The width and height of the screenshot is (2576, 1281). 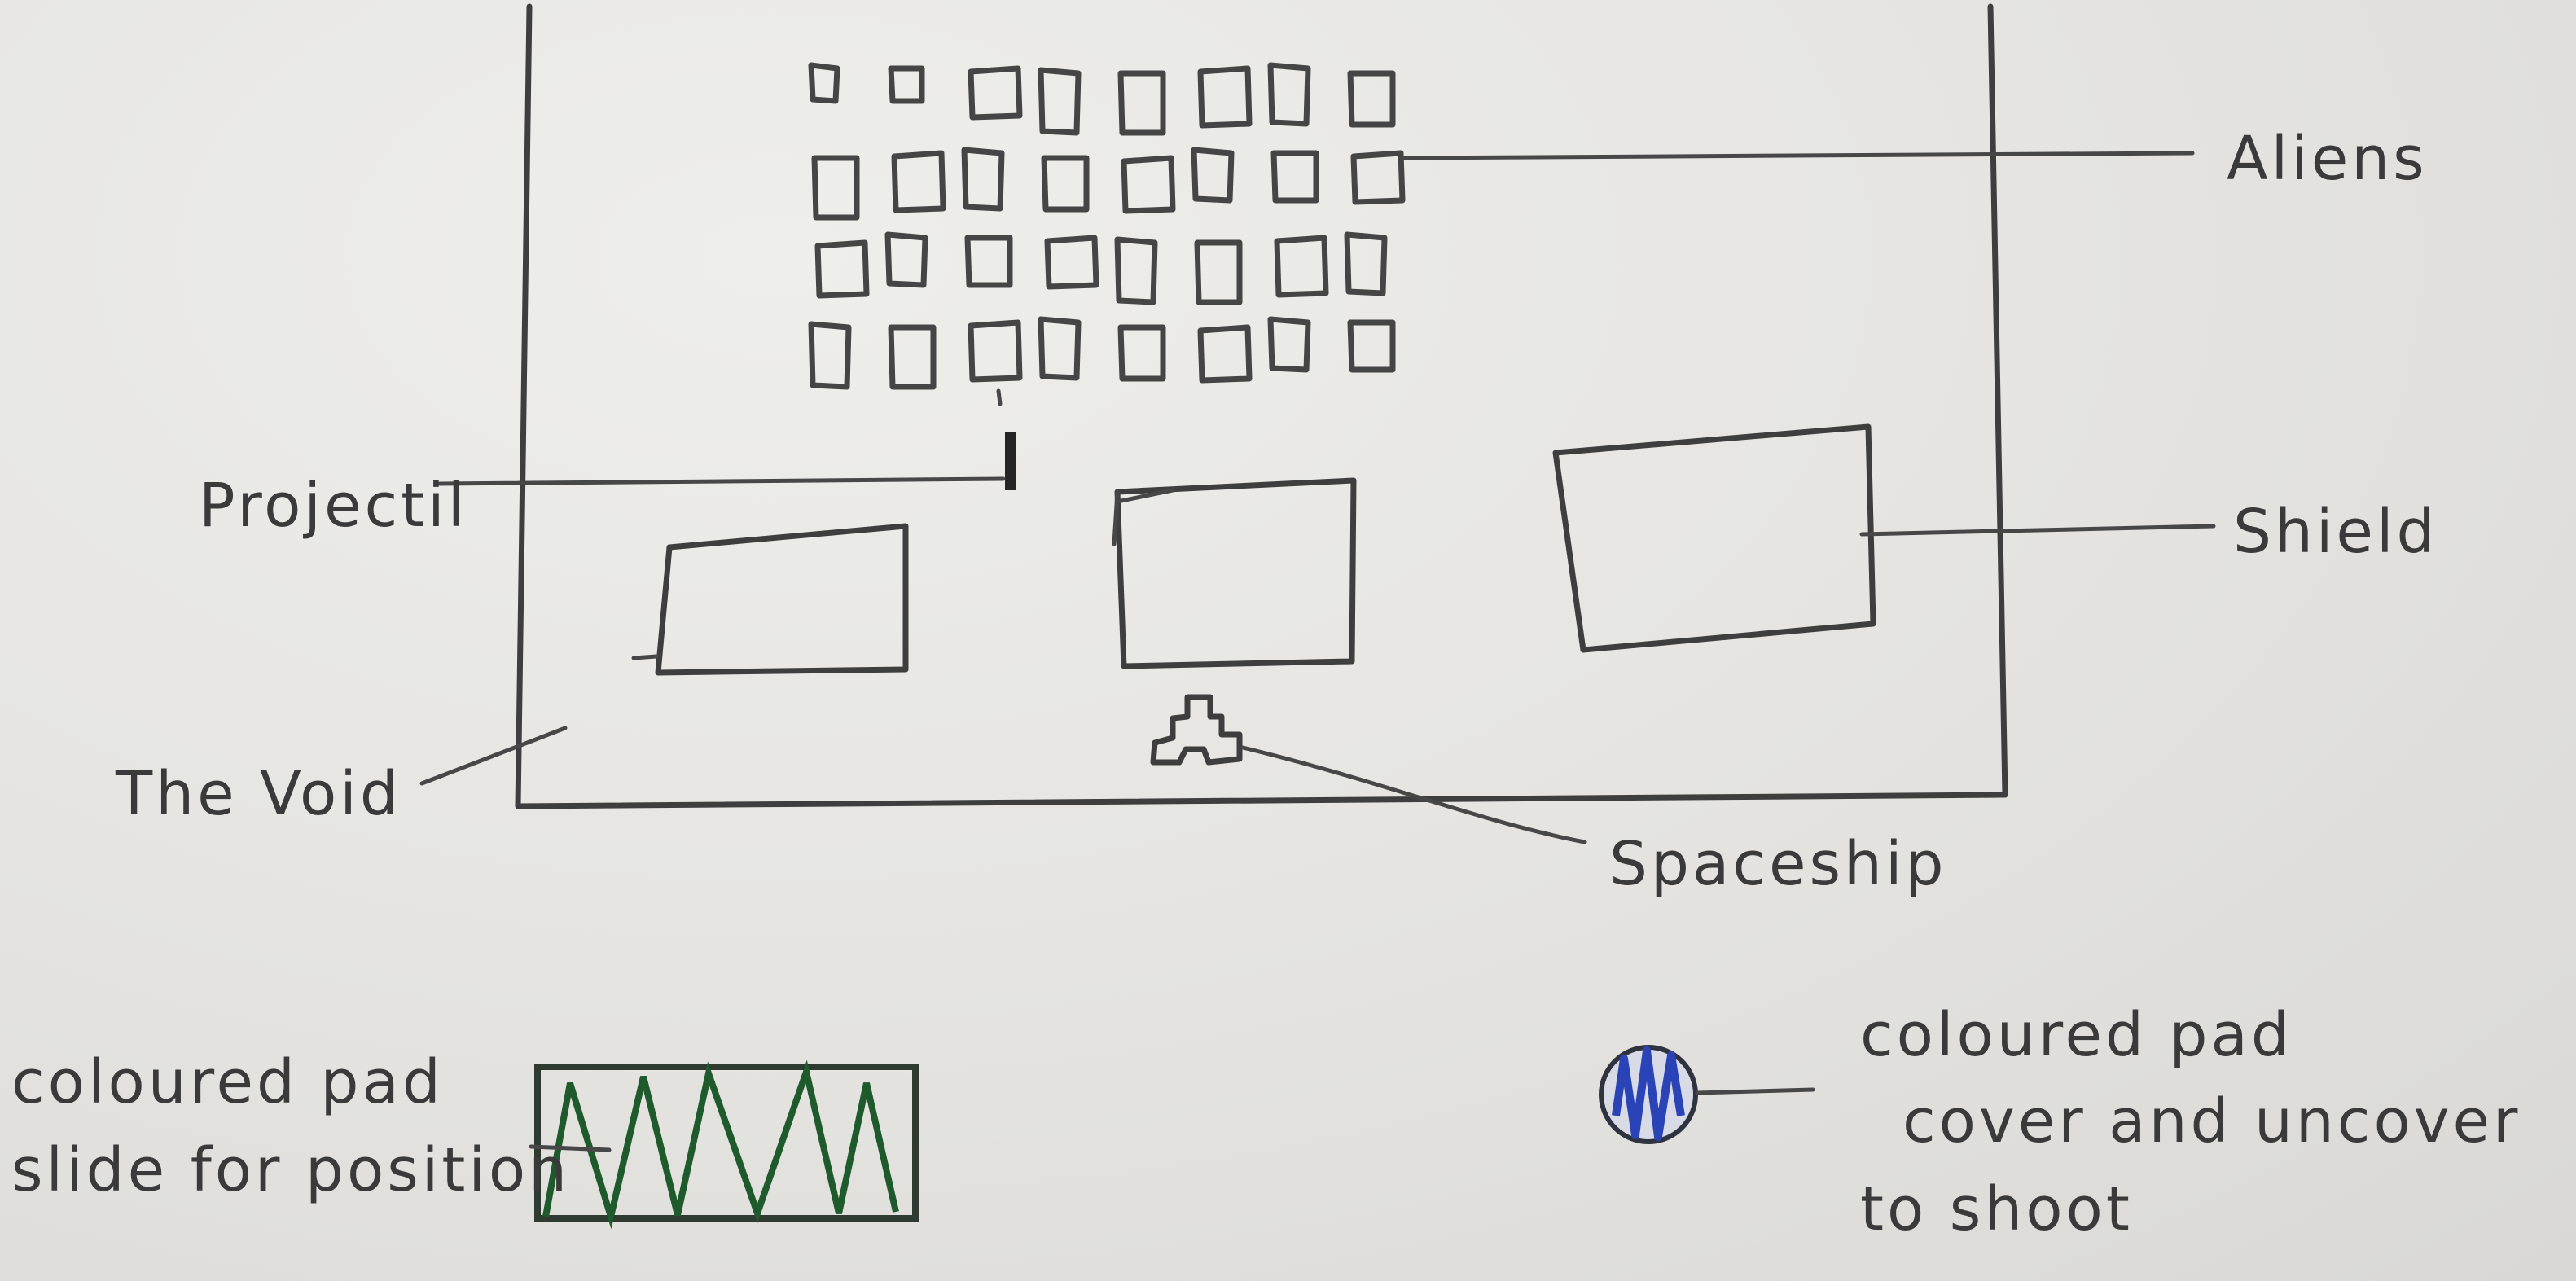 What do you see at coordinates (258, 794) in the screenshot?
I see `label-the-void: The Void` at bounding box center [258, 794].